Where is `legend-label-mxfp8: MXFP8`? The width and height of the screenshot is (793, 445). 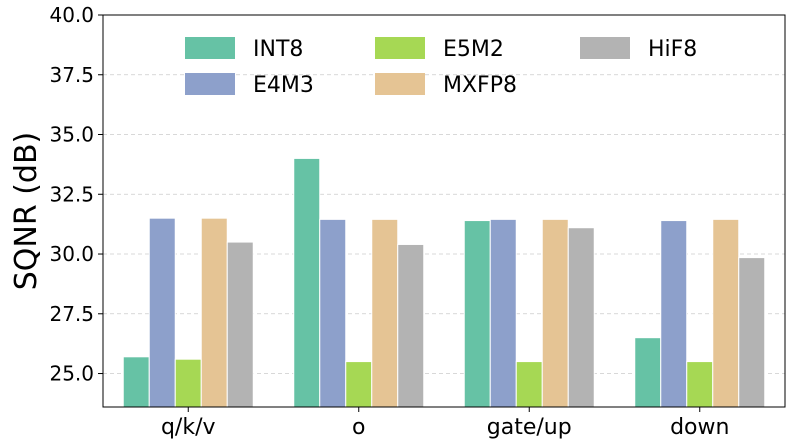
legend-label-mxfp8: MXFP8 is located at coordinates (480, 85).